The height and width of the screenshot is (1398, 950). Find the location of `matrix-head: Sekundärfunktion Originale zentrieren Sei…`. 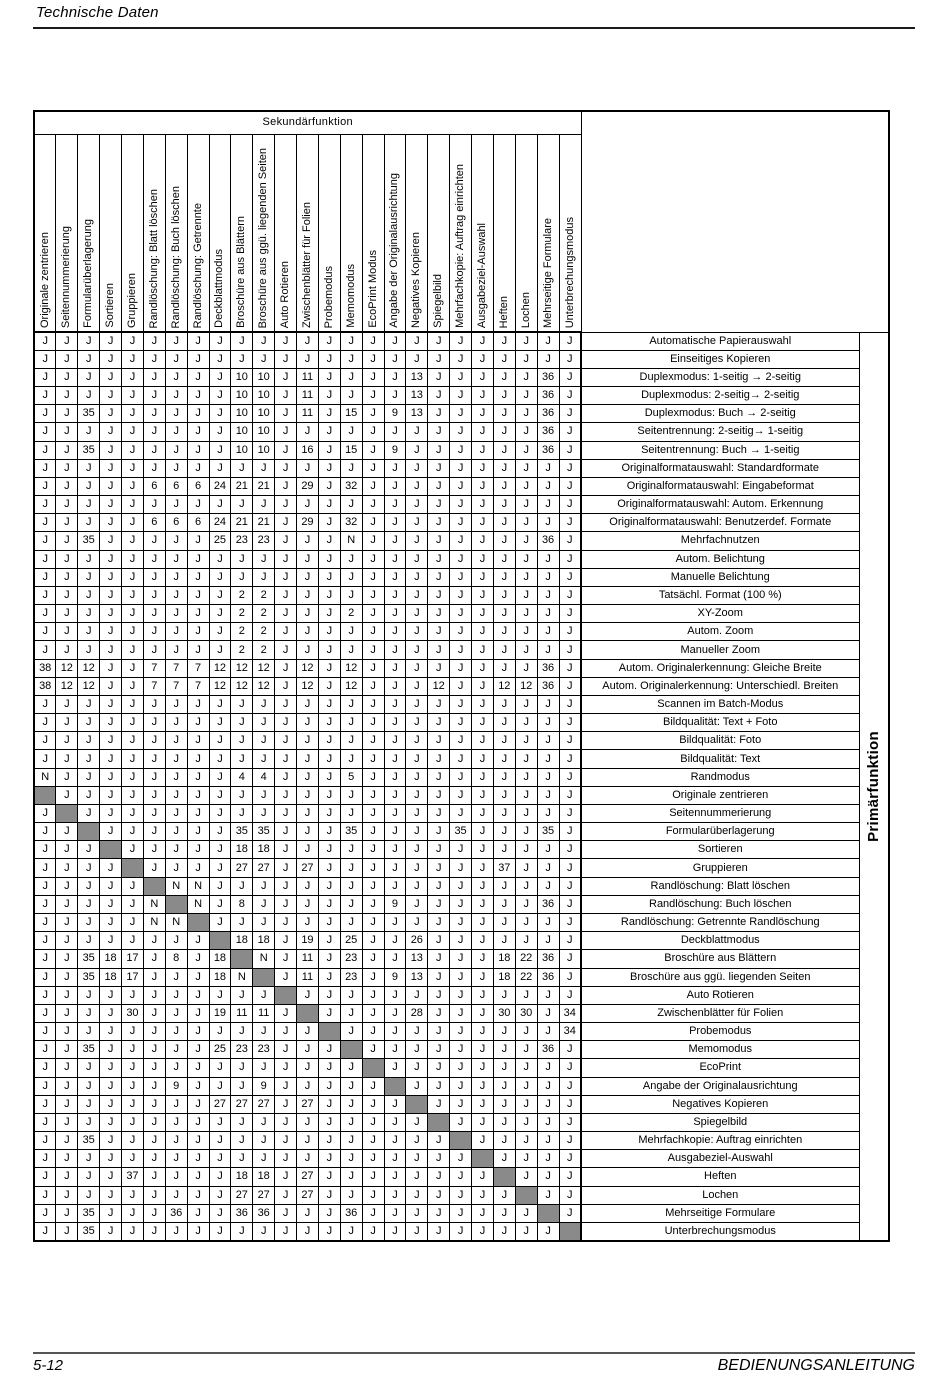

matrix-head: Sekundärfunktion Originale zentrieren Sei… is located at coordinates (461, 221).